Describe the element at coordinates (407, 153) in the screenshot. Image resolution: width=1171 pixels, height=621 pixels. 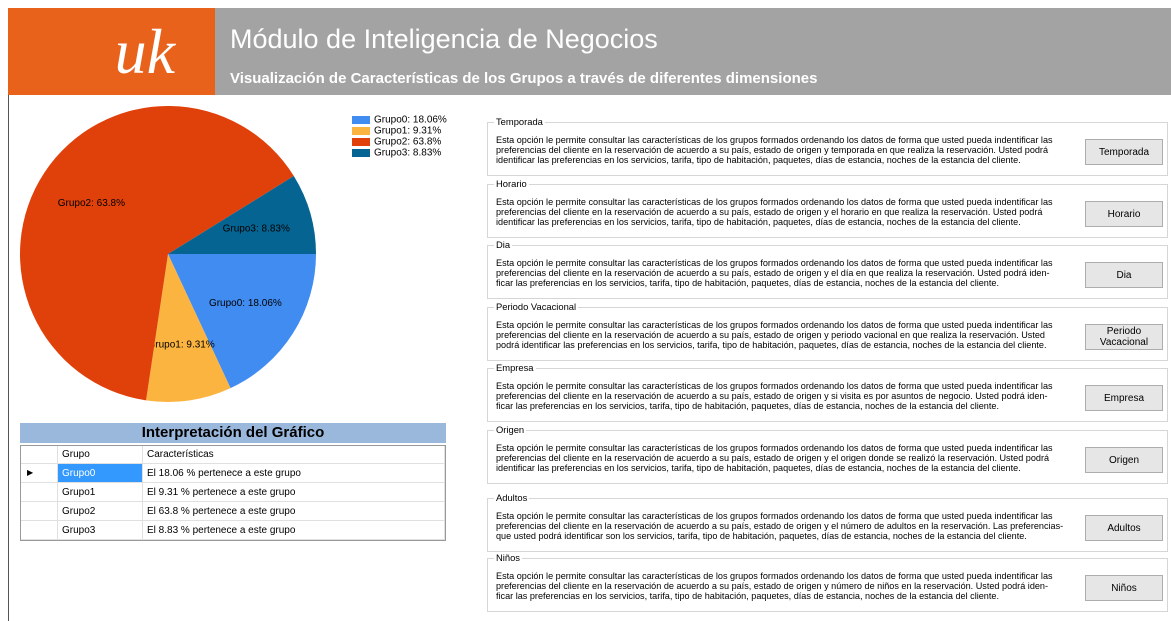
I see `legend-label: Grupo3: 8.83%` at that location.